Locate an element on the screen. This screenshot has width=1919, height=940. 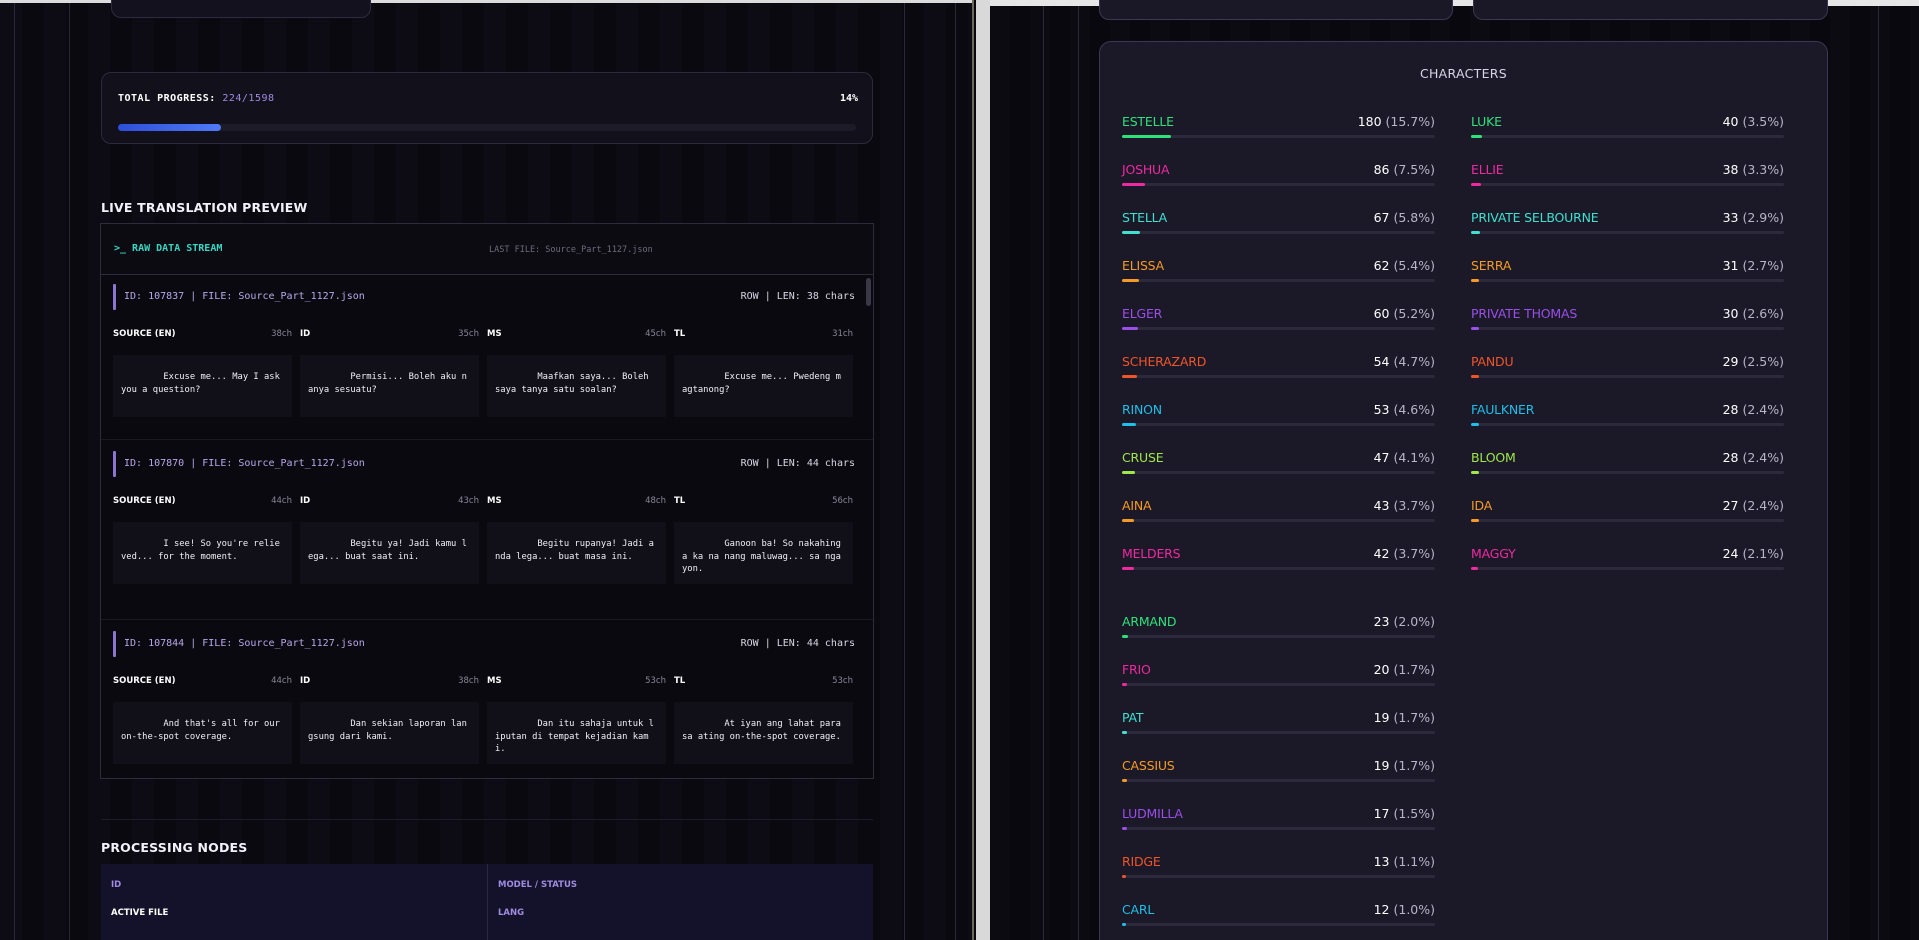
top-card-remnant is located at coordinates (1650, 10).